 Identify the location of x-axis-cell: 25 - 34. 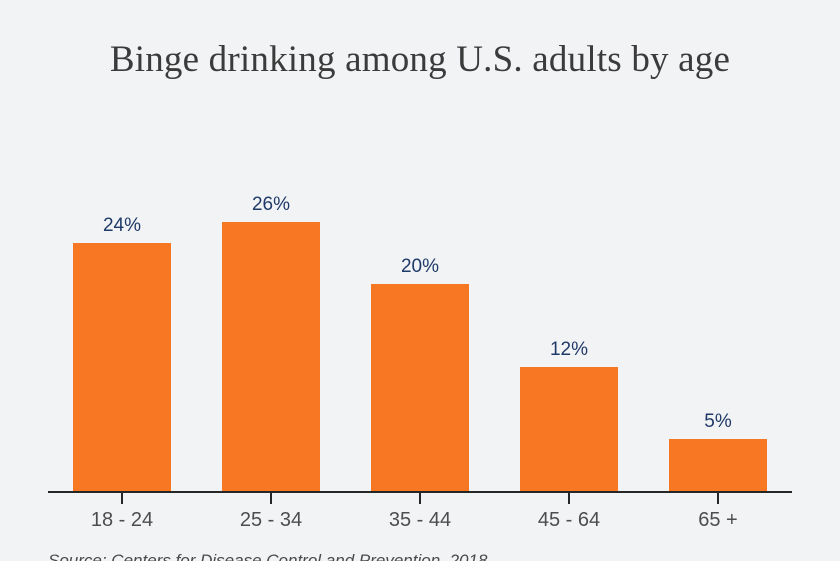
(271, 512).